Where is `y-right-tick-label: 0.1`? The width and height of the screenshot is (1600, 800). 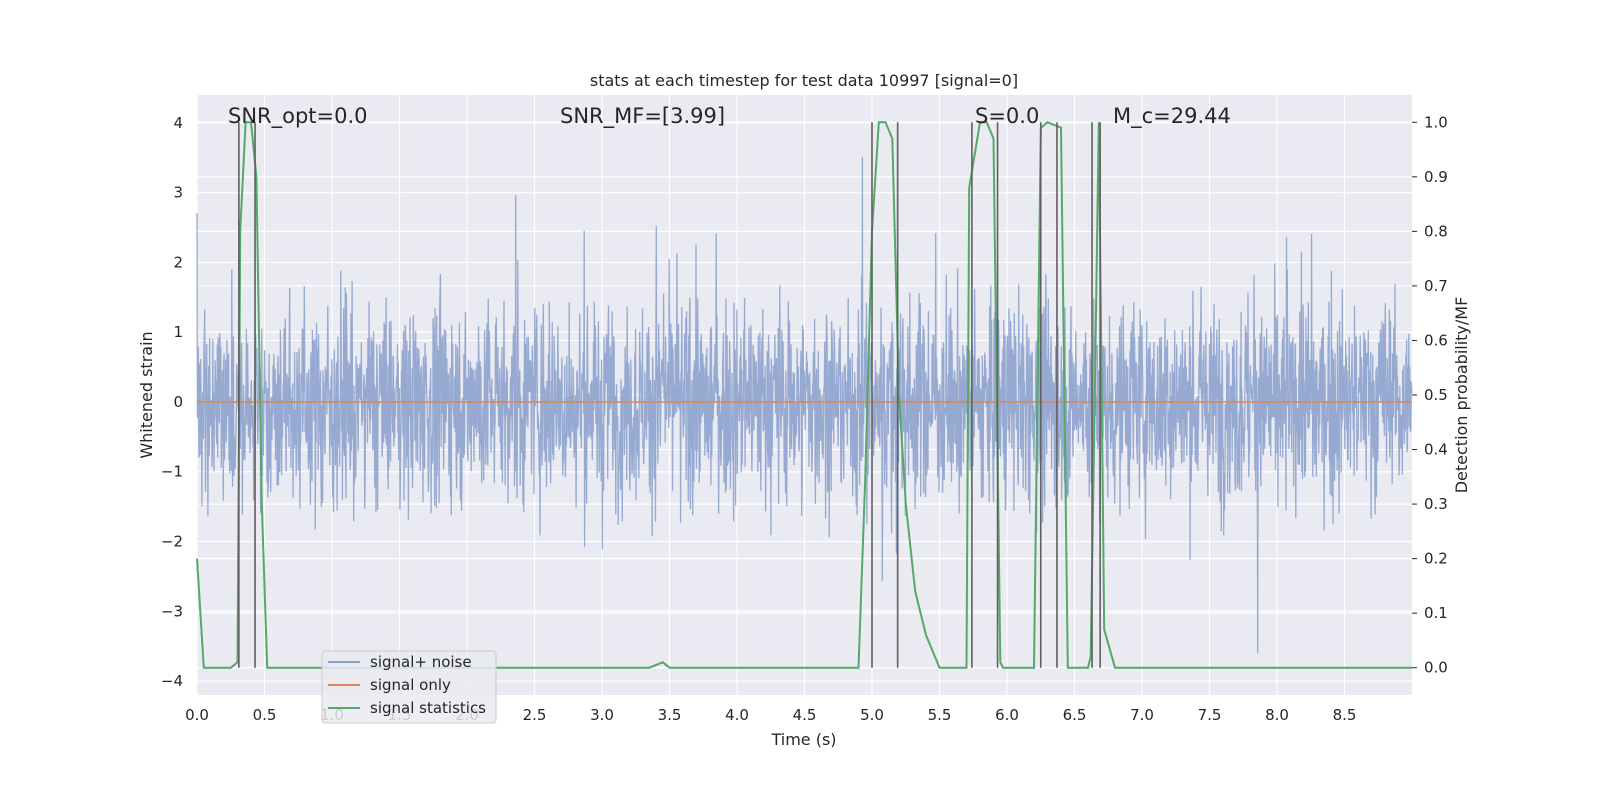
y-right-tick-label: 0.1 is located at coordinates (1436, 613).